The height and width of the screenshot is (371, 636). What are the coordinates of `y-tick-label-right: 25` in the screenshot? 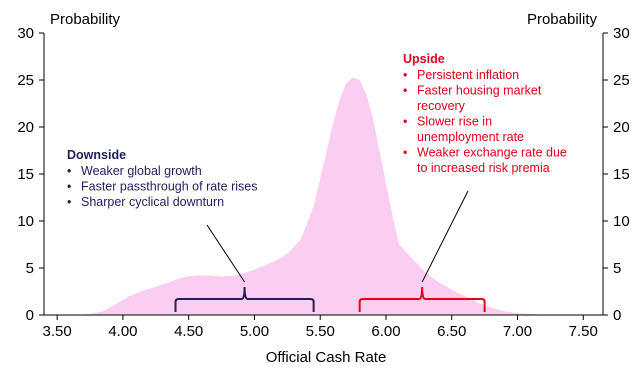 It's located at (621, 80).